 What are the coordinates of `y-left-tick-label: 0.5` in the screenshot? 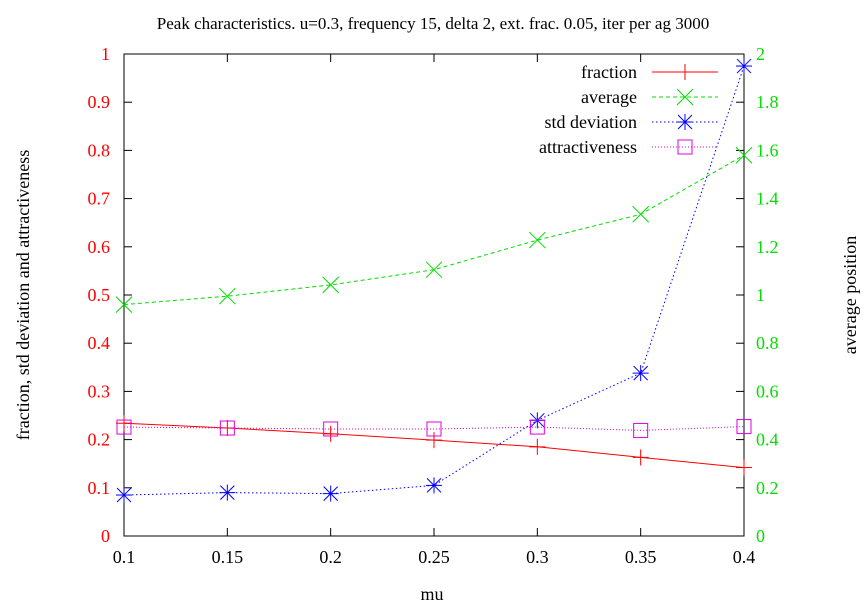 It's located at (99, 295).